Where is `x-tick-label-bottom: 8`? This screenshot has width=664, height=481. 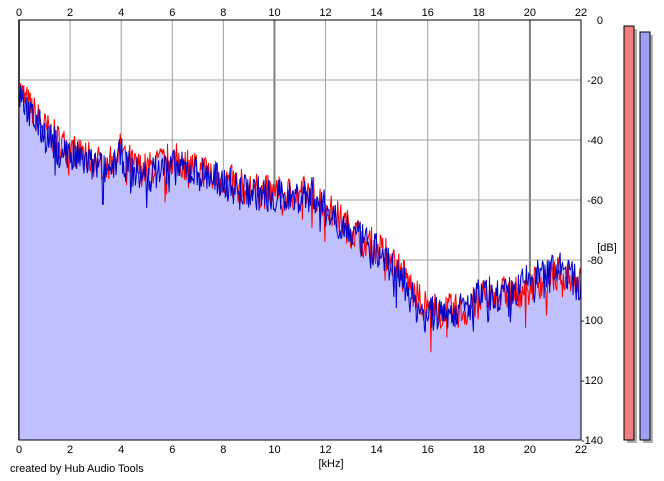
x-tick-label-bottom: 8 is located at coordinates (223, 450).